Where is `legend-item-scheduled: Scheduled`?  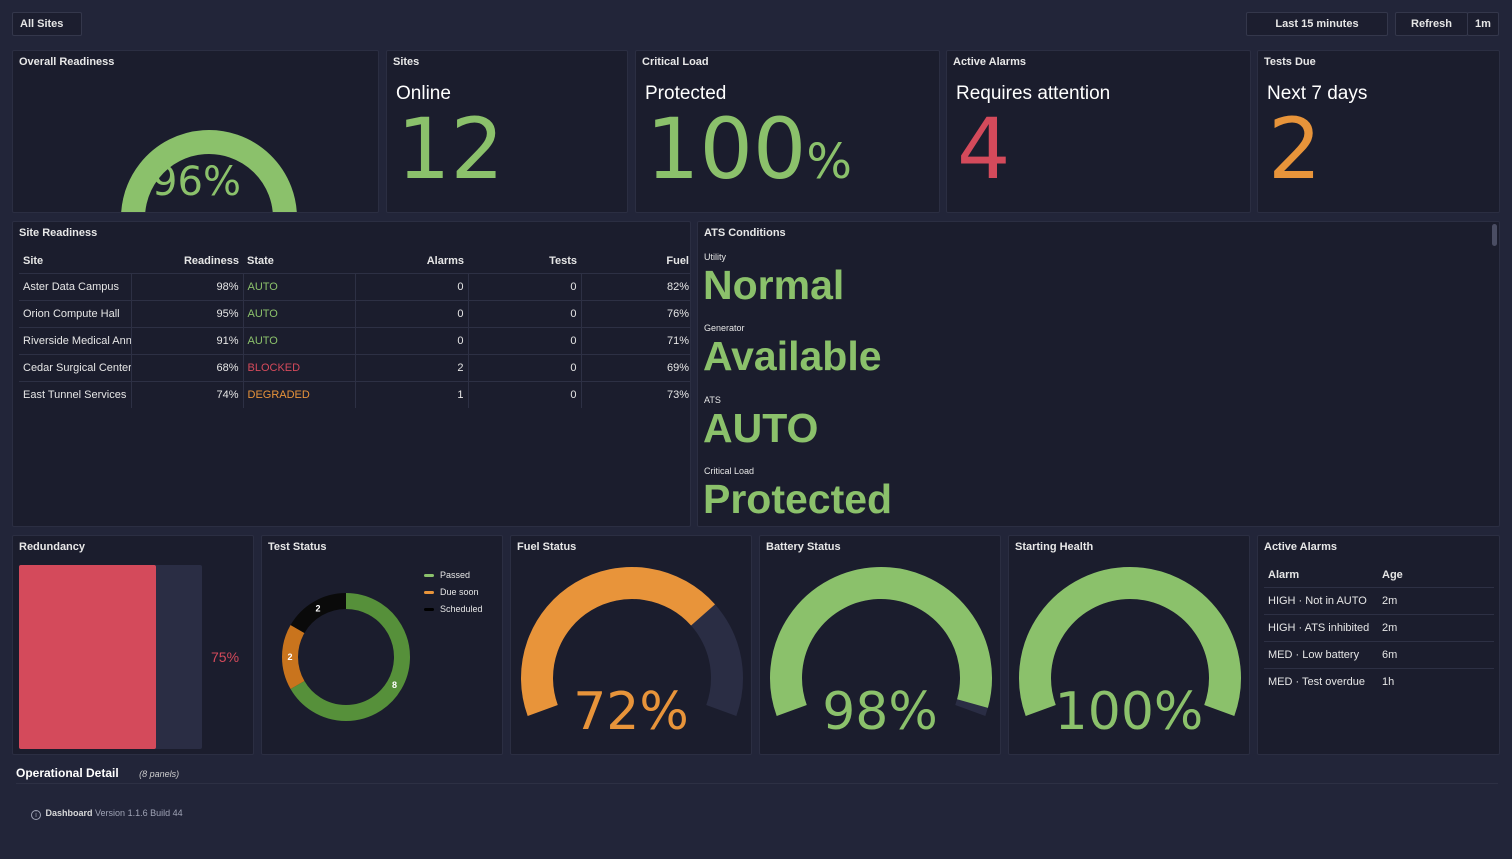 legend-item-scheduled: Scheduled is located at coordinates (453, 609).